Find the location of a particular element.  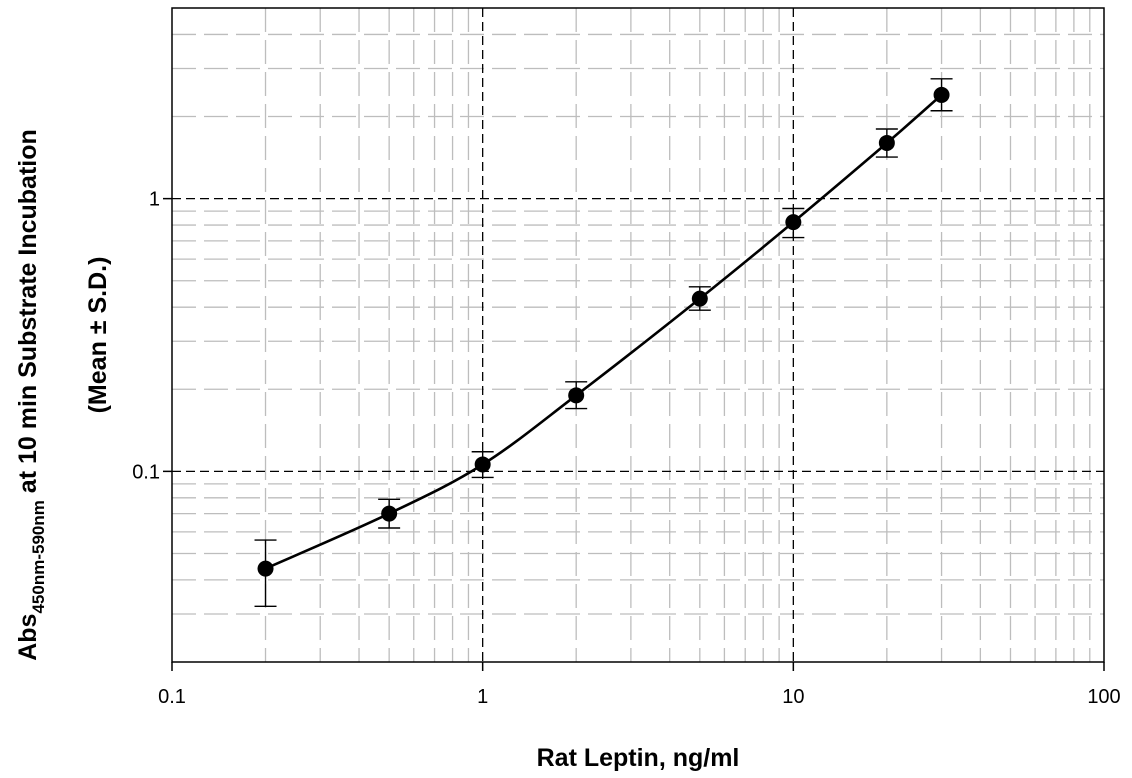

y-tick-label: 0.1 is located at coordinates (146, 472).